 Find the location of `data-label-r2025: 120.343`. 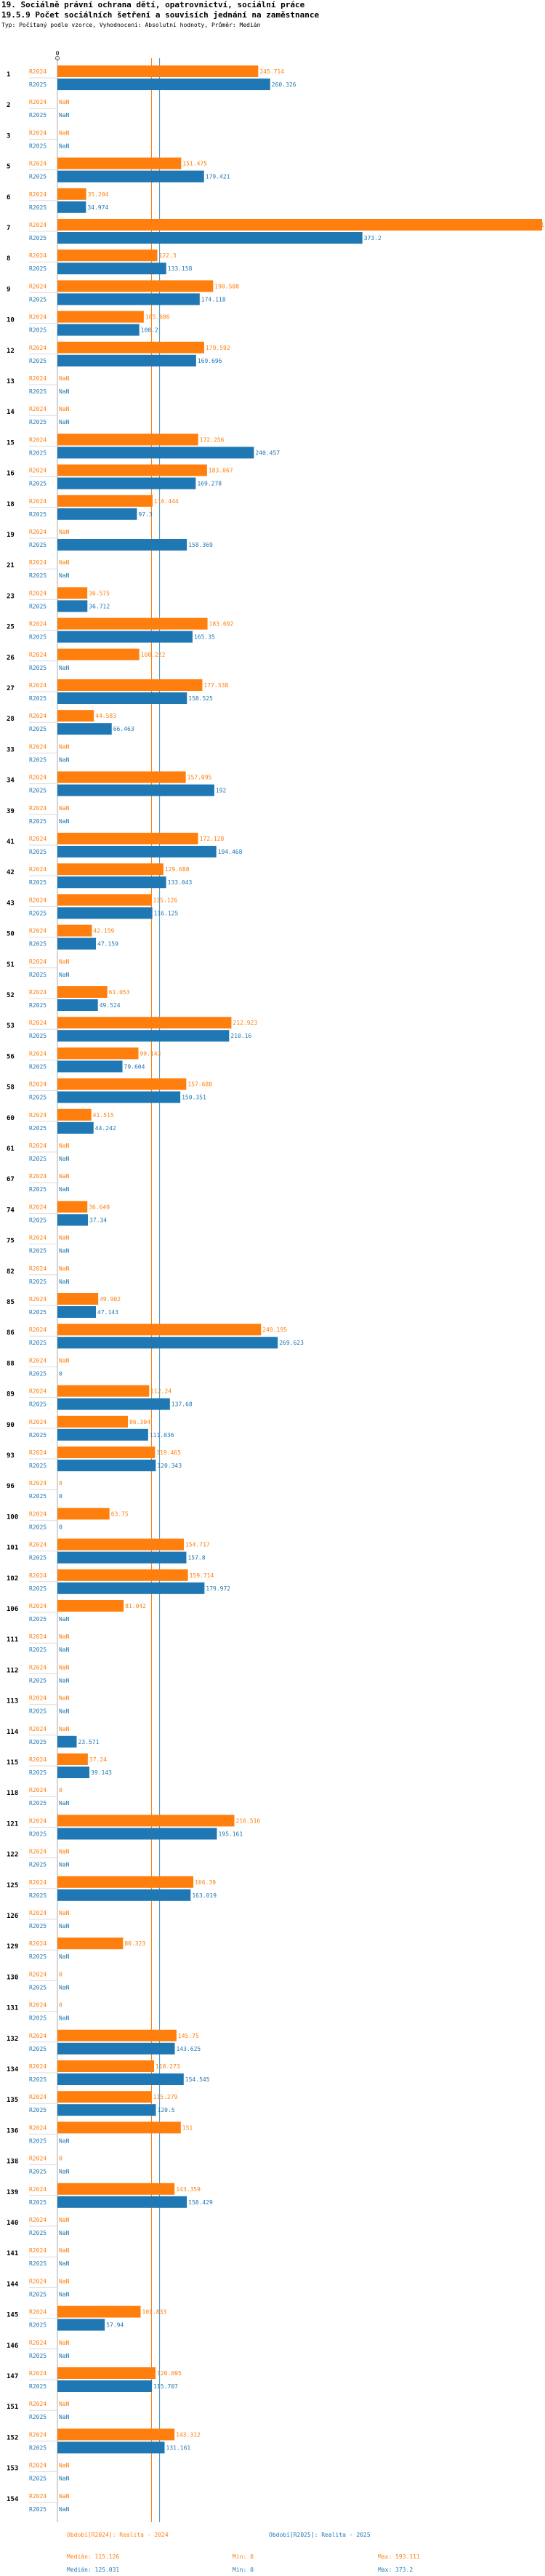

data-label-r2025: 120.343 is located at coordinates (169, 1466).